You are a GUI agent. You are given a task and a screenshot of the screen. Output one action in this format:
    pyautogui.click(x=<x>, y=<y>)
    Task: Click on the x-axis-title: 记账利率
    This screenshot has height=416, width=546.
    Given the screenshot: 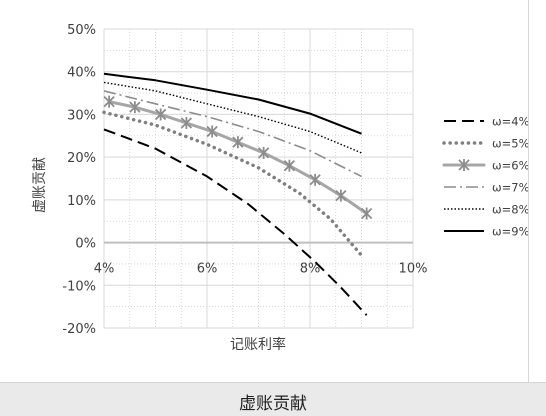 What is the action you would take?
    pyautogui.click(x=258, y=344)
    